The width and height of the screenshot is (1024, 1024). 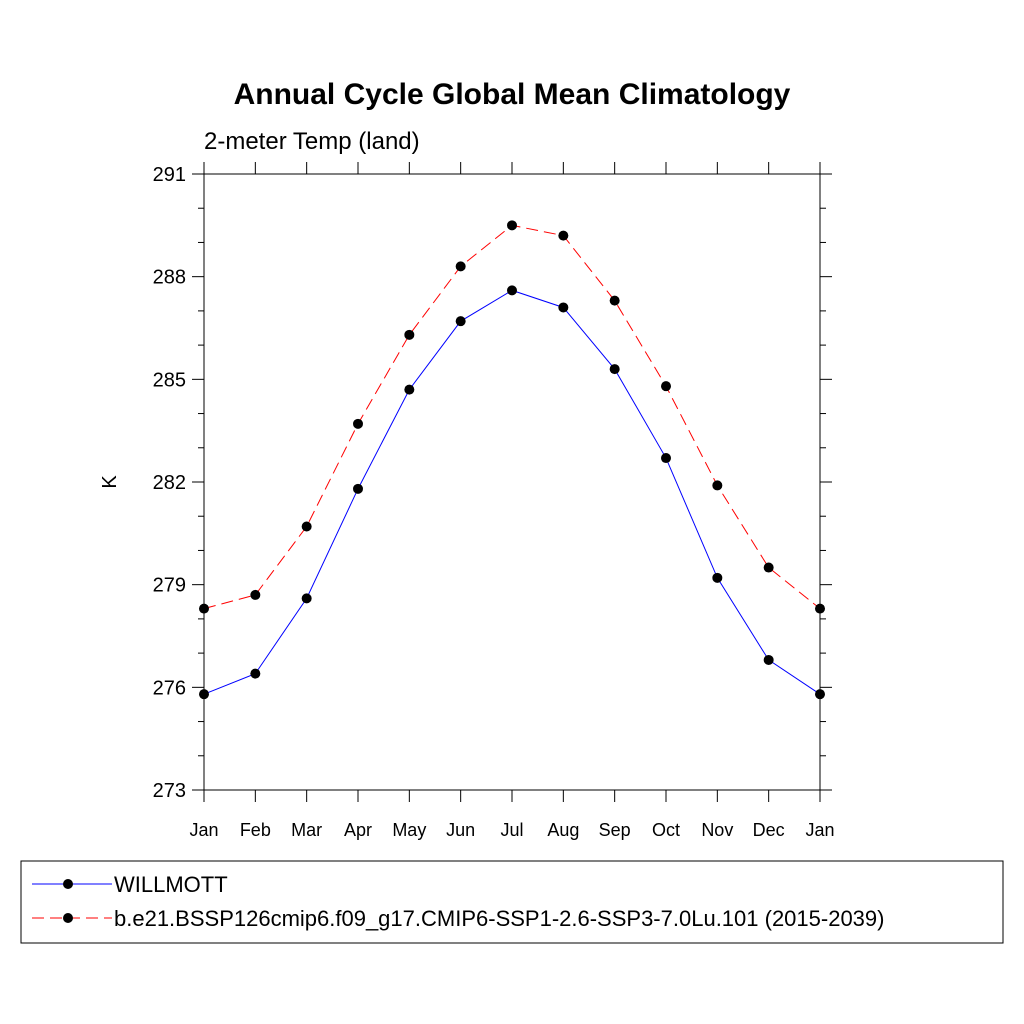 I want to click on y-tick-label: 288, so click(x=169, y=278).